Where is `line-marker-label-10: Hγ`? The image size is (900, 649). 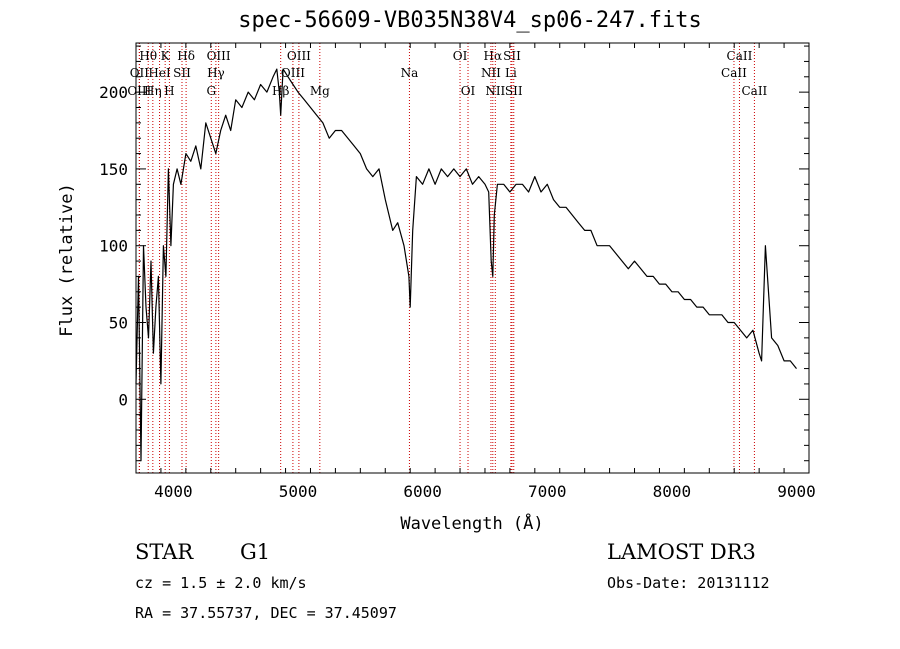
line-marker-label-10: Hγ is located at coordinates (216, 73).